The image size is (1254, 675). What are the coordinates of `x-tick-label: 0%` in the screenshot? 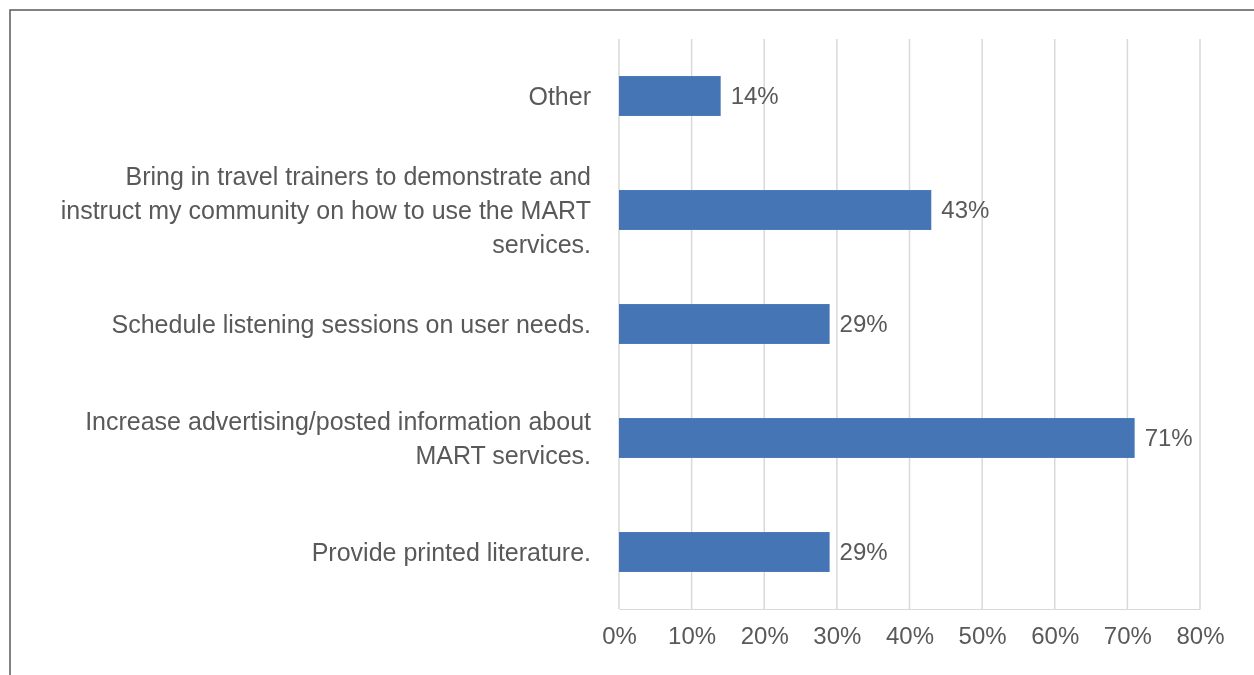 It's located at (619, 636).